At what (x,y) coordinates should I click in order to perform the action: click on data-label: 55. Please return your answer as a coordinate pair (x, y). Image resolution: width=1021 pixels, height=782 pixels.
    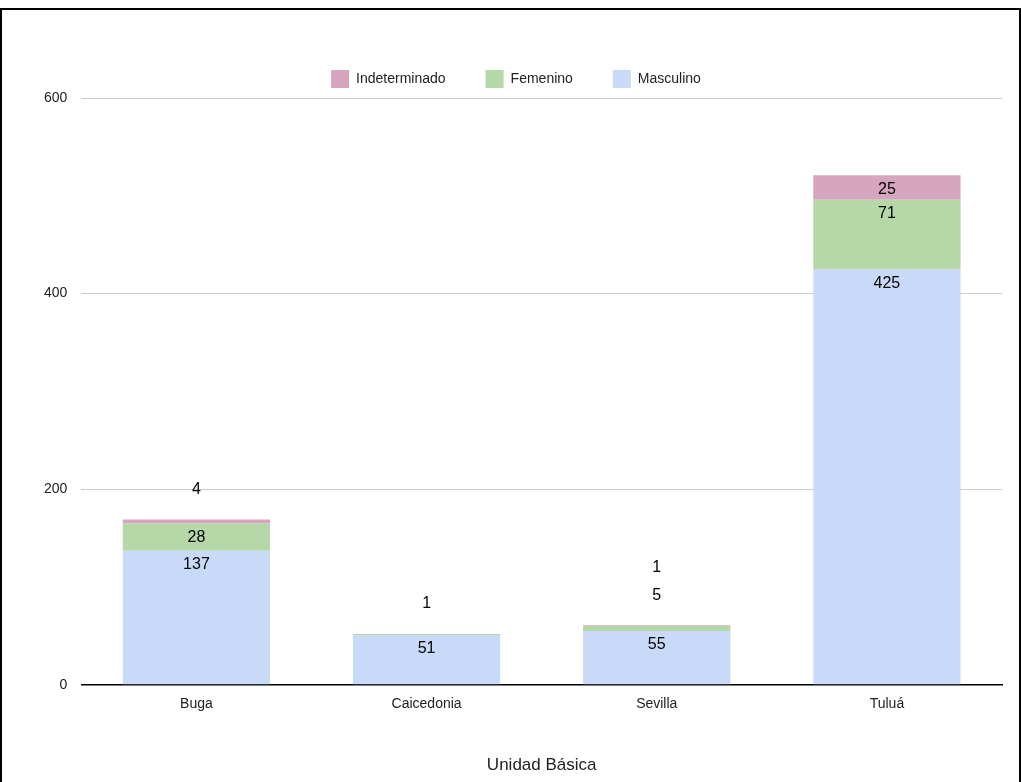
    Looking at the image, I should click on (656, 644).